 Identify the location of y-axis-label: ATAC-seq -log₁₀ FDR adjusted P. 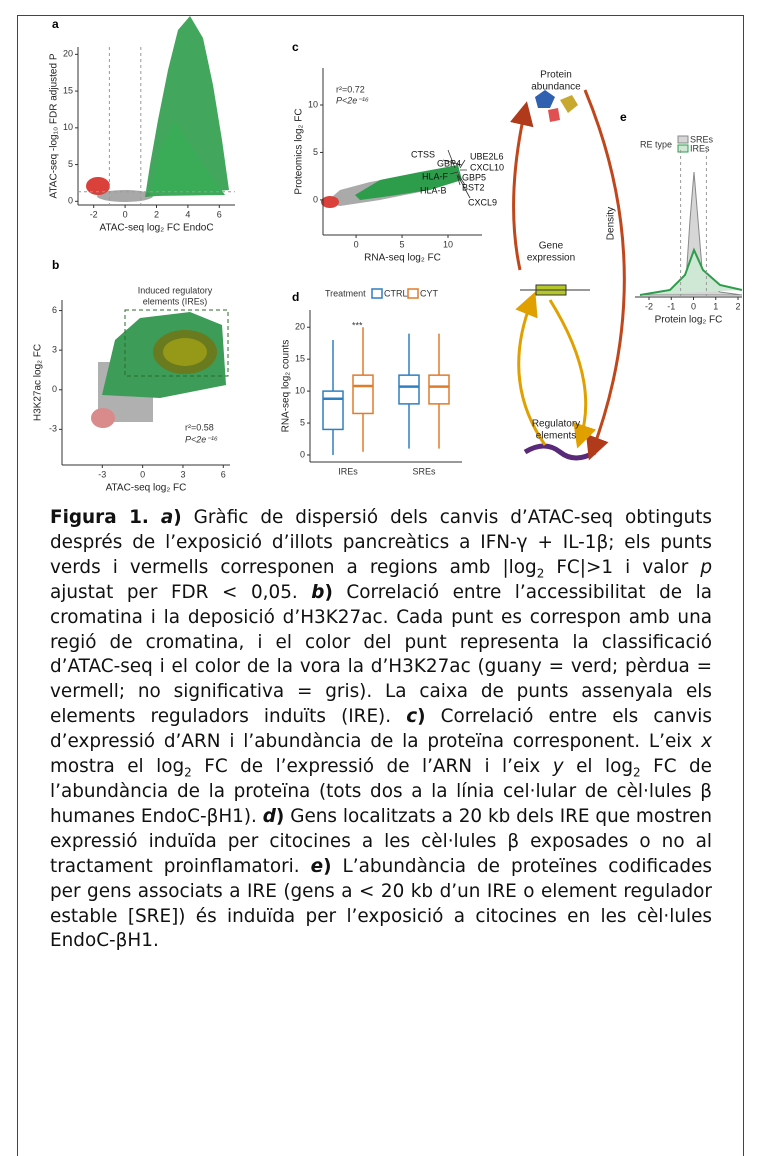
(54, 125).